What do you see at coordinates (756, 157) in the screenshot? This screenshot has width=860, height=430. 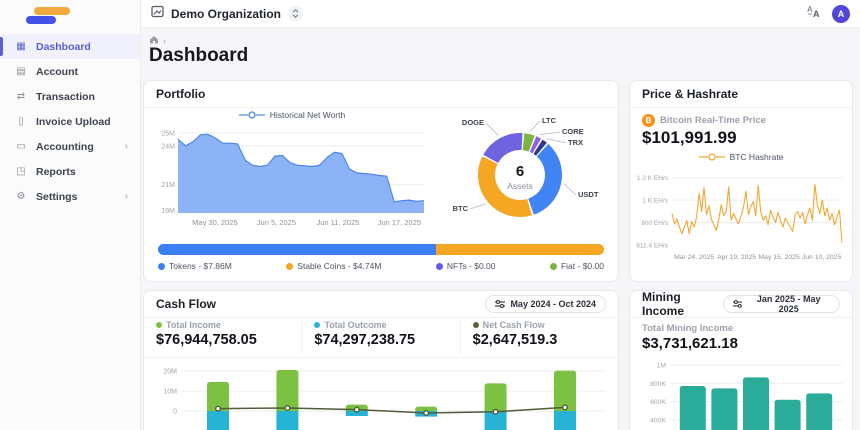 I see `hashrate-legend-label: BTC Hashrate` at bounding box center [756, 157].